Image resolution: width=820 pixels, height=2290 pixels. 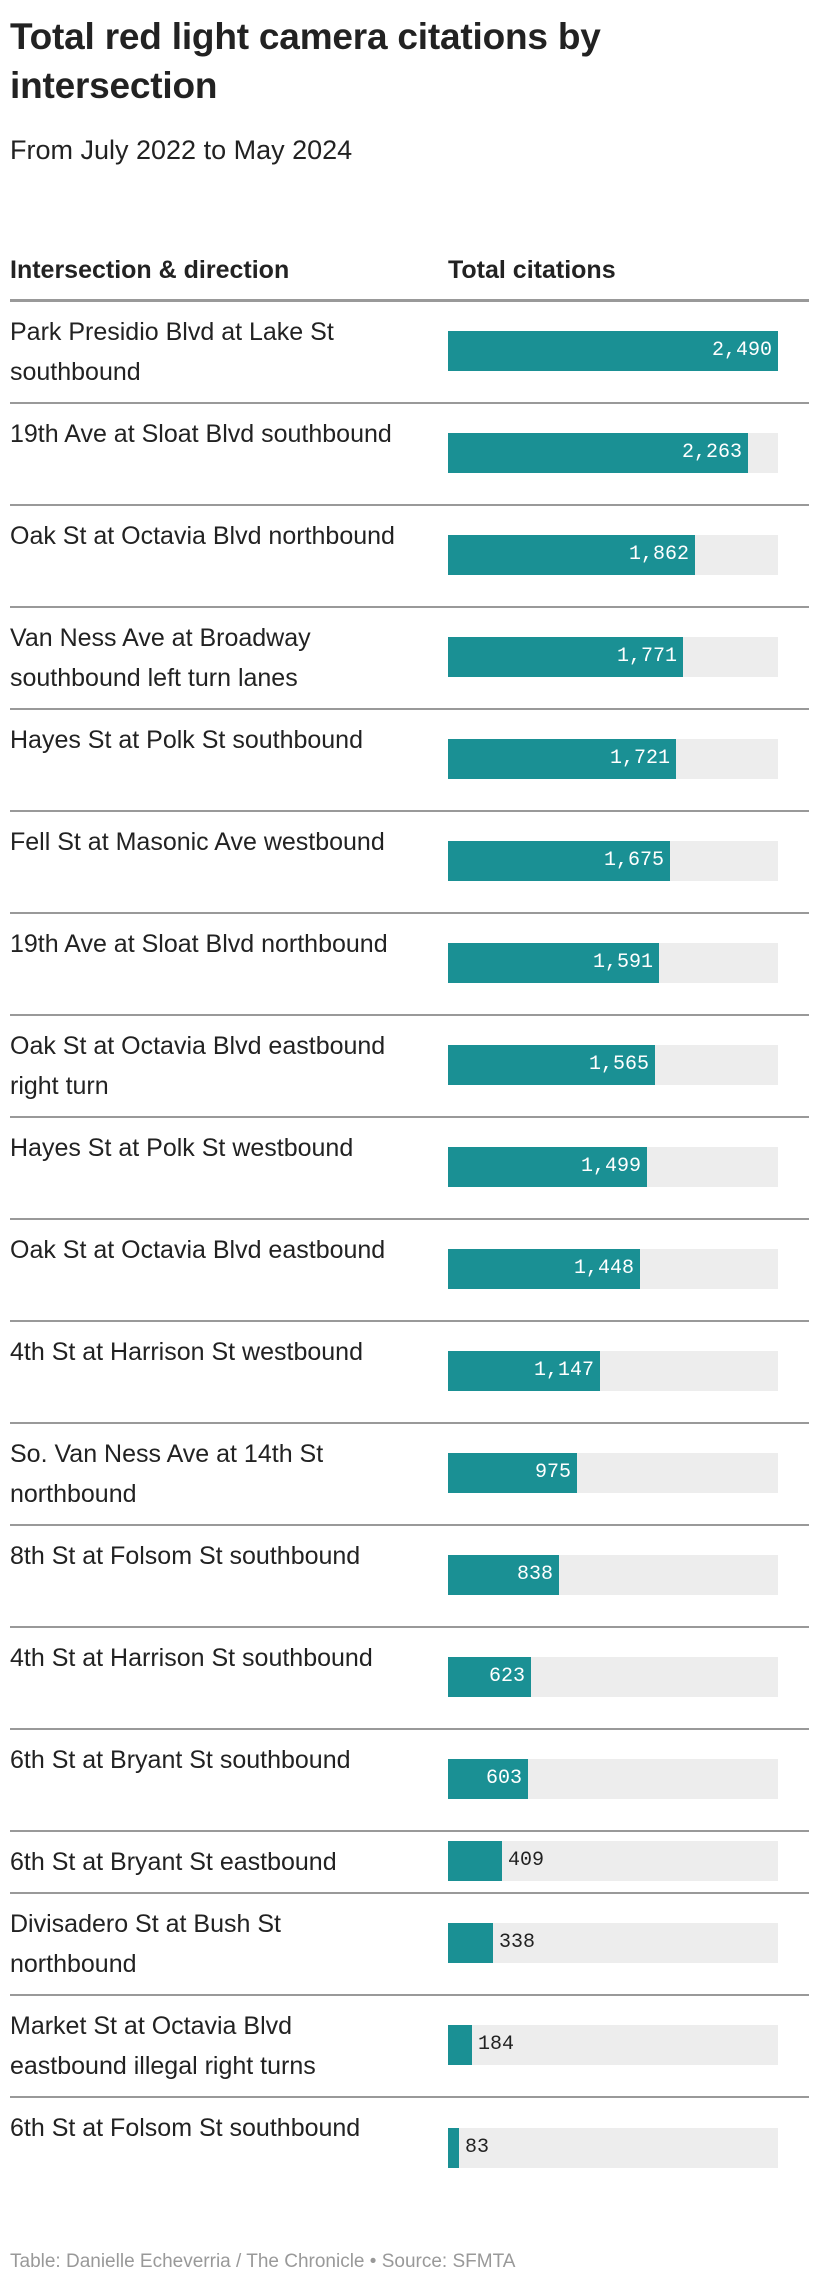 I want to click on intersection-label: 8th St at Folsom St southbound, so click(x=185, y=1556).